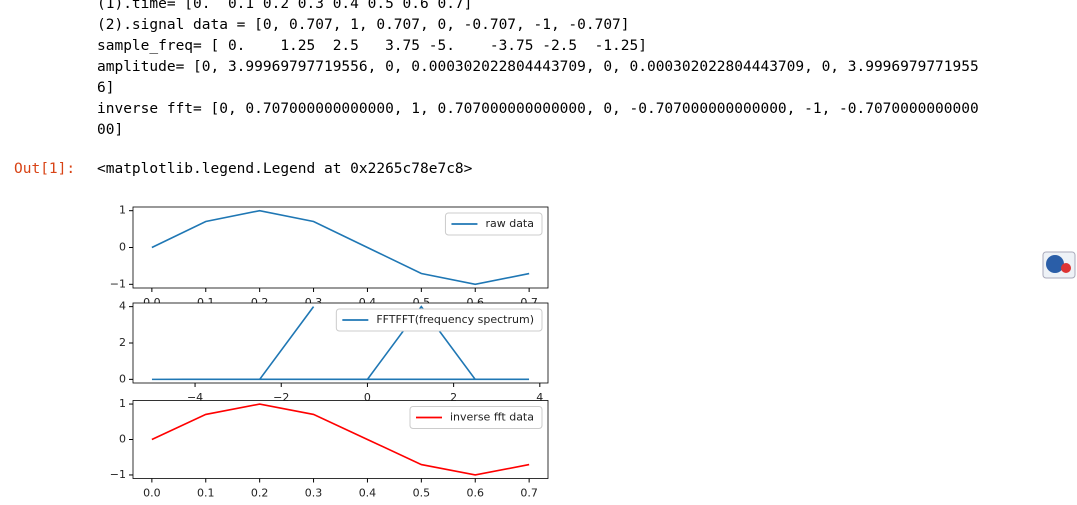 The width and height of the screenshot is (1077, 505). Describe the element at coordinates (455, 319) in the screenshot. I see `legend-label: FFTFFT(frequency spectrum)` at that location.